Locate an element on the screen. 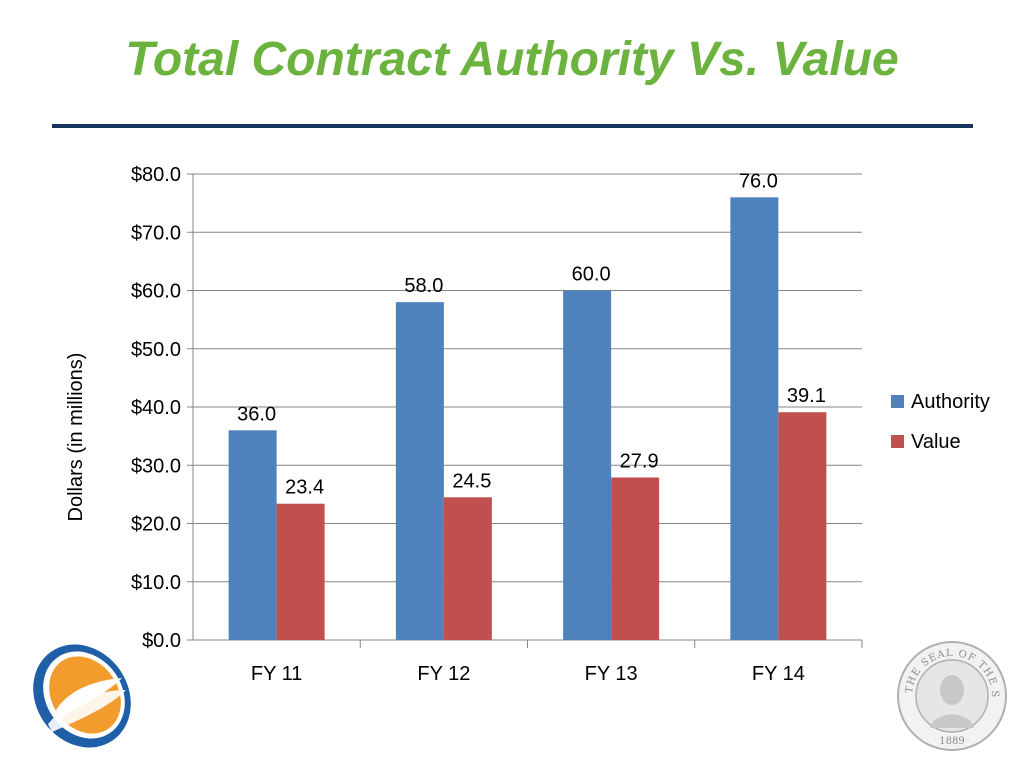  y-tick-label: $50.0 is located at coordinates (156, 350).